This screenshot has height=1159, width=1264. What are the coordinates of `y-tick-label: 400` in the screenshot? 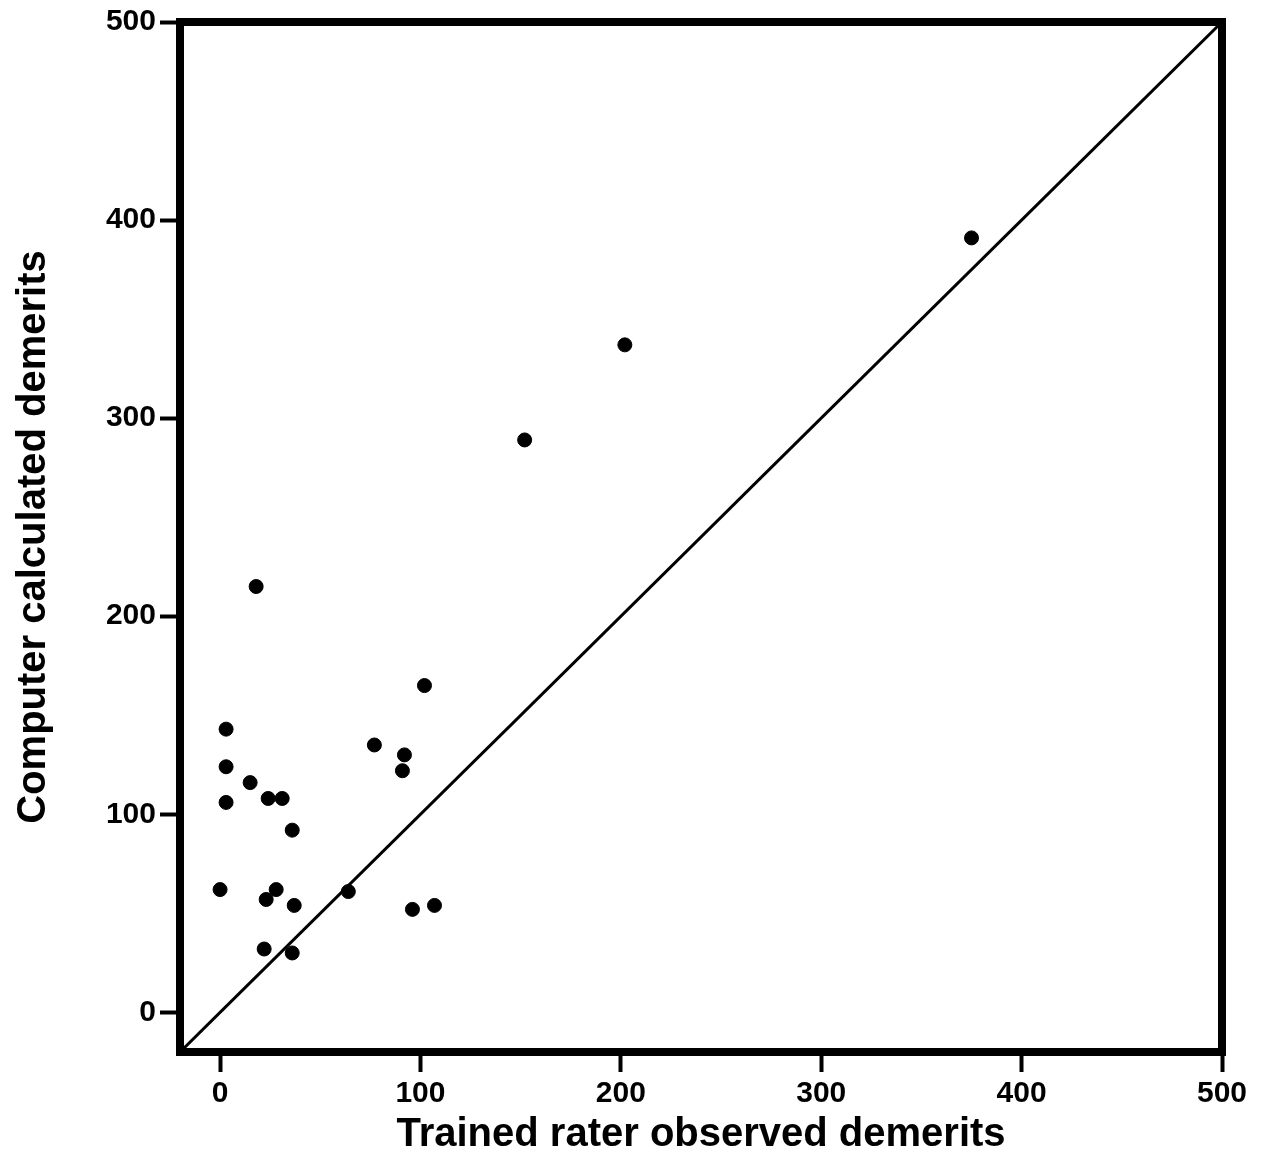 It's located at (130, 218).